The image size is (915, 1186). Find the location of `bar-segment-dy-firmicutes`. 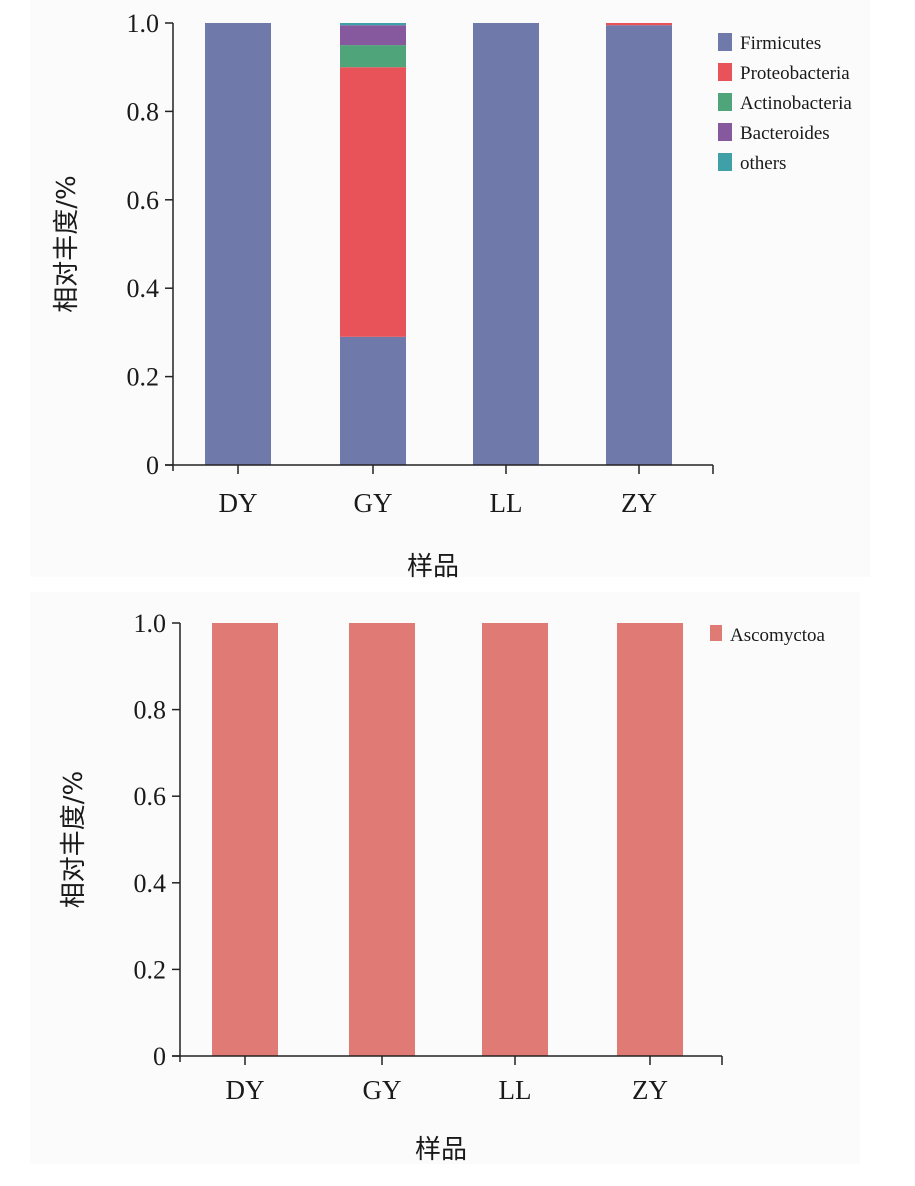

bar-segment-dy-firmicutes is located at coordinates (238, 244).